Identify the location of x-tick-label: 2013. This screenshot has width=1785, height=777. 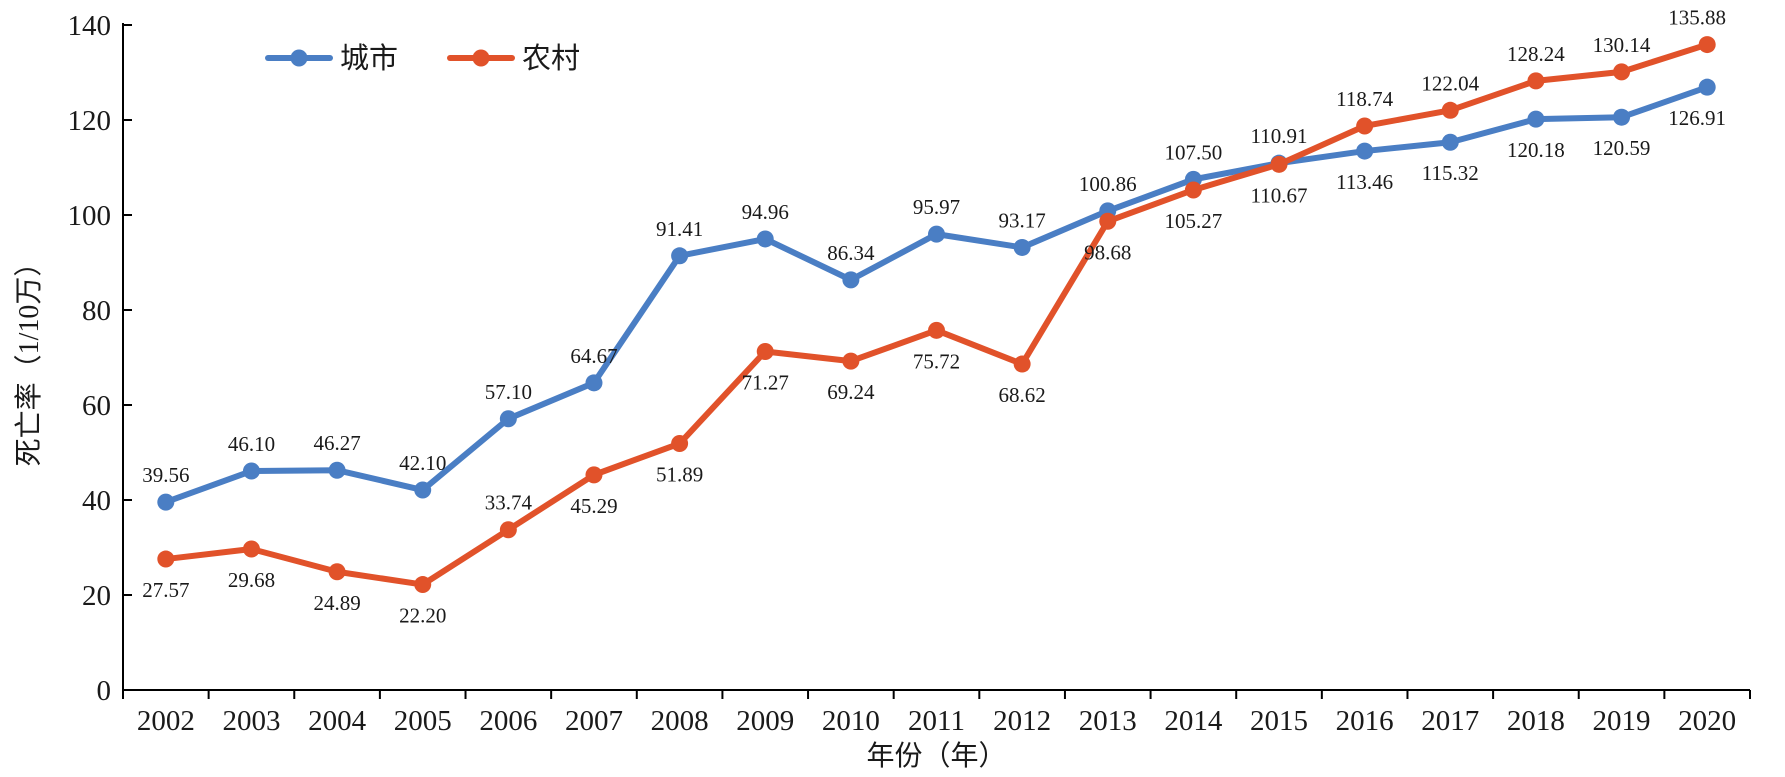
(1108, 721).